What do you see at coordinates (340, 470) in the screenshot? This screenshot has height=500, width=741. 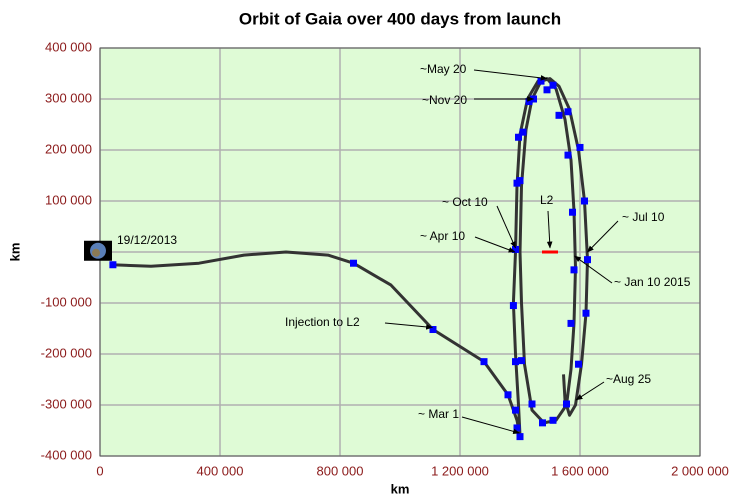 I see `x-tick-label: 800 000` at bounding box center [340, 470].